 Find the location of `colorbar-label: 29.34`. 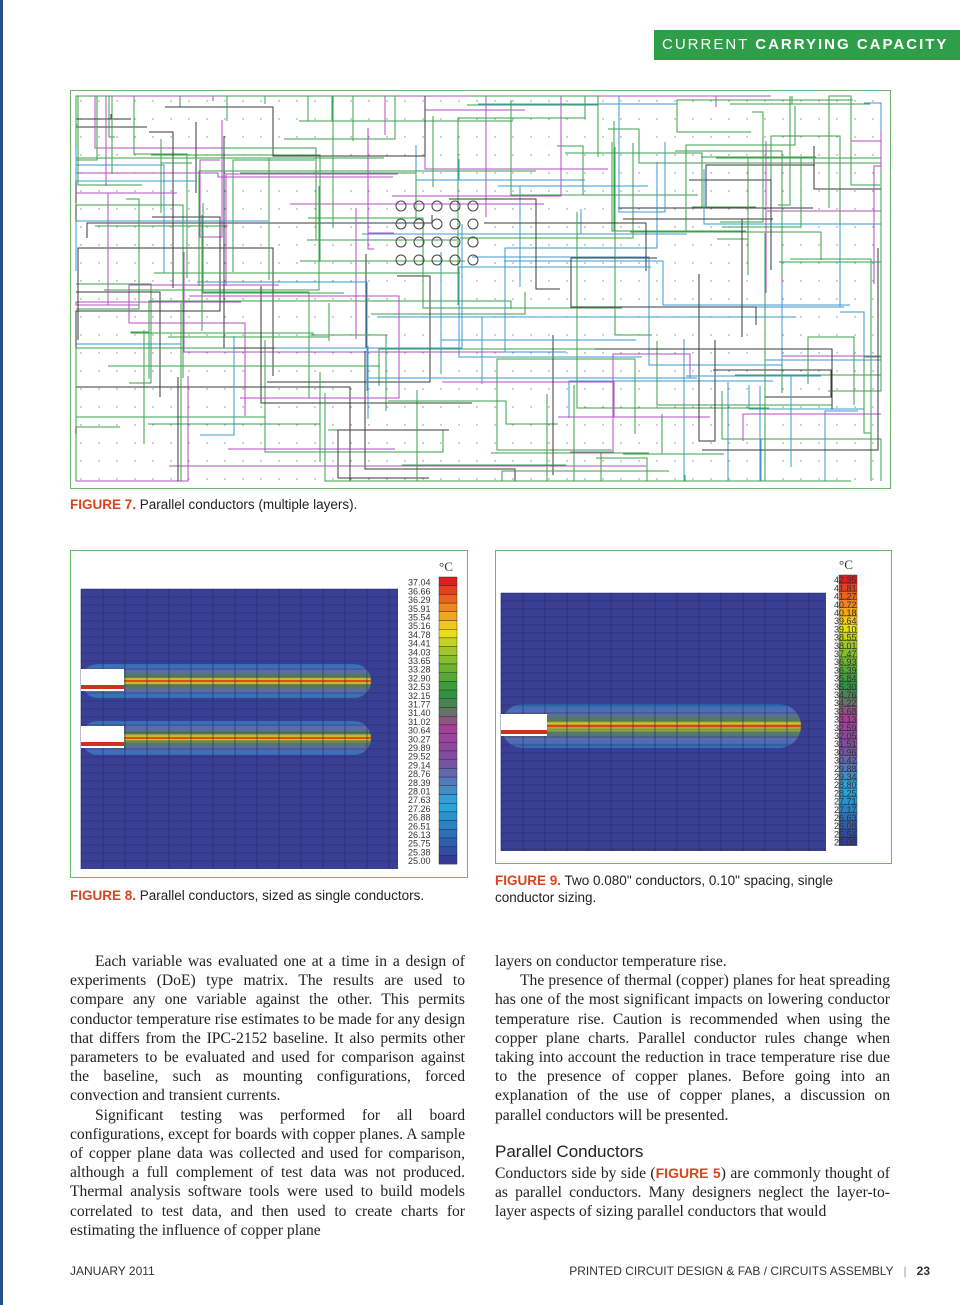

colorbar-label: 29.34 is located at coordinates (845, 777).